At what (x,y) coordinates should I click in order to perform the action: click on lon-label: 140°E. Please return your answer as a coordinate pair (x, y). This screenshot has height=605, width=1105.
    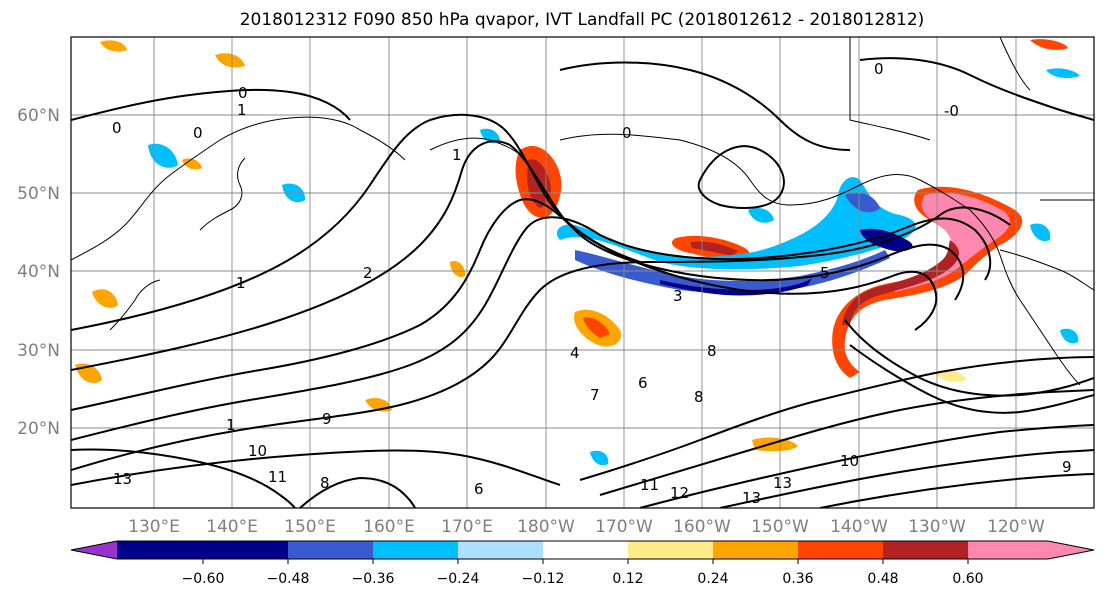
    Looking at the image, I should click on (232, 527).